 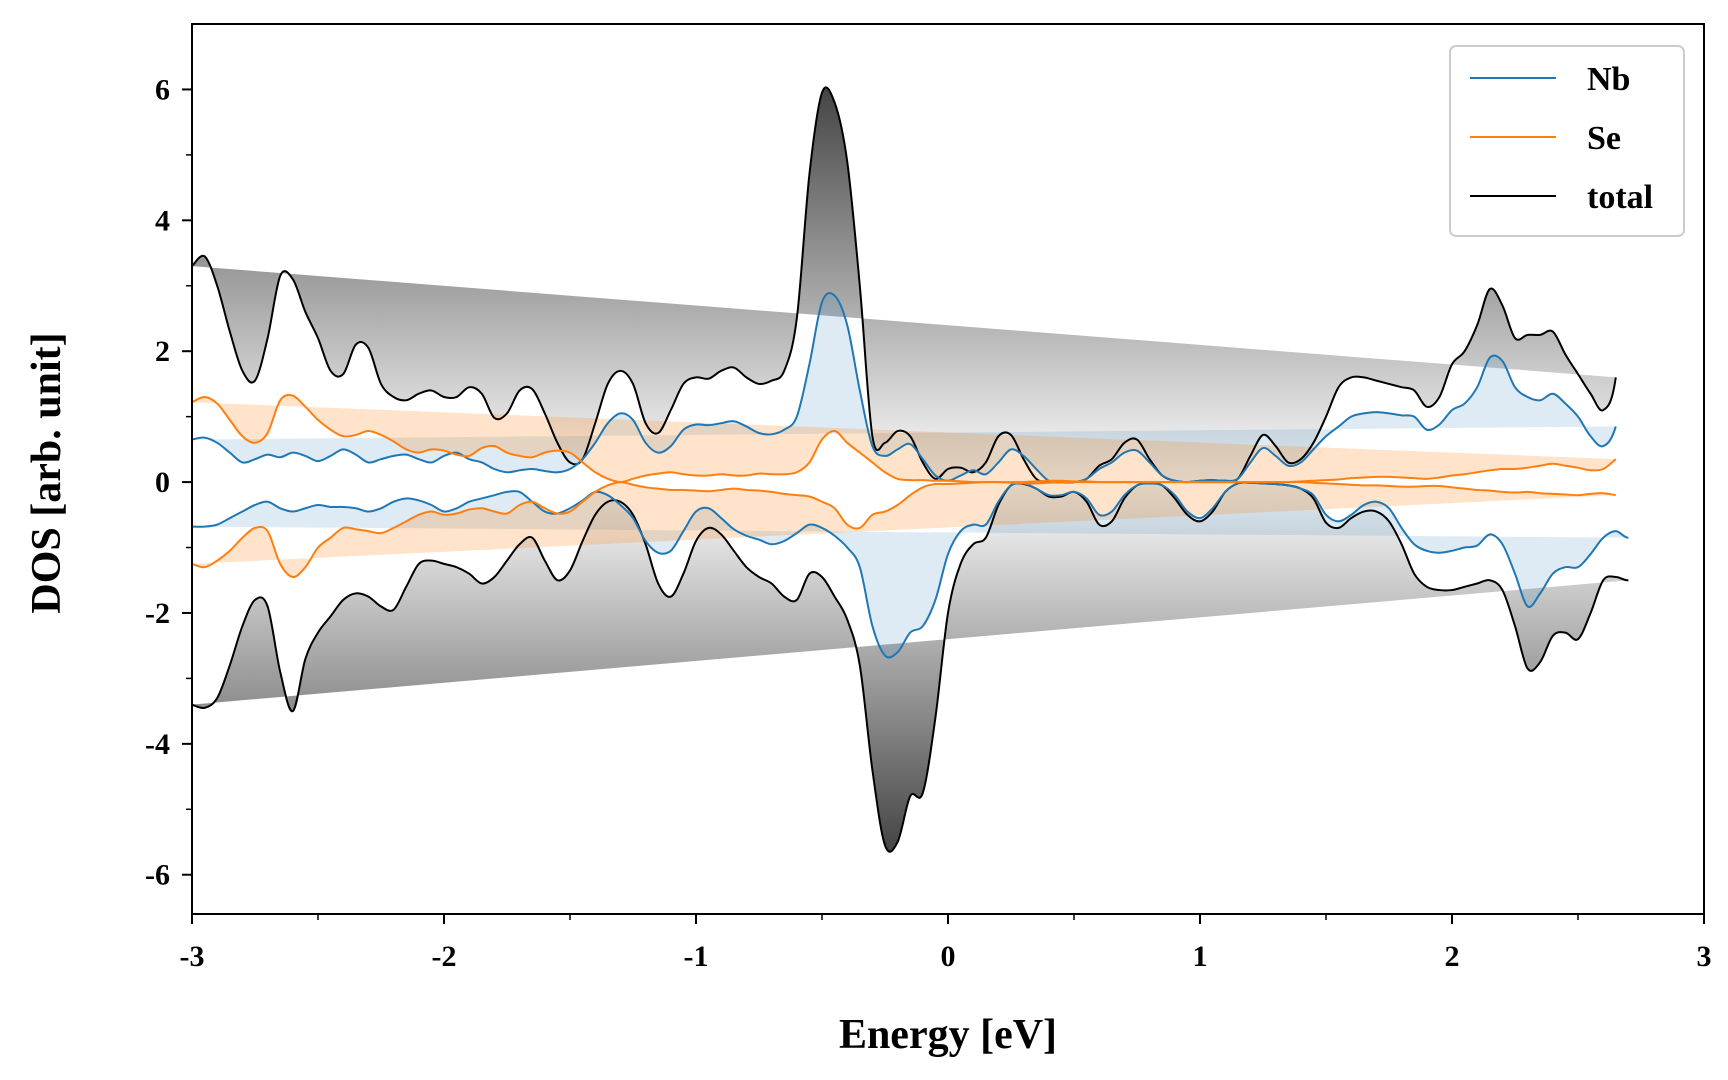 What do you see at coordinates (948, 956) in the screenshot?
I see `x-tick-label: 0` at bounding box center [948, 956].